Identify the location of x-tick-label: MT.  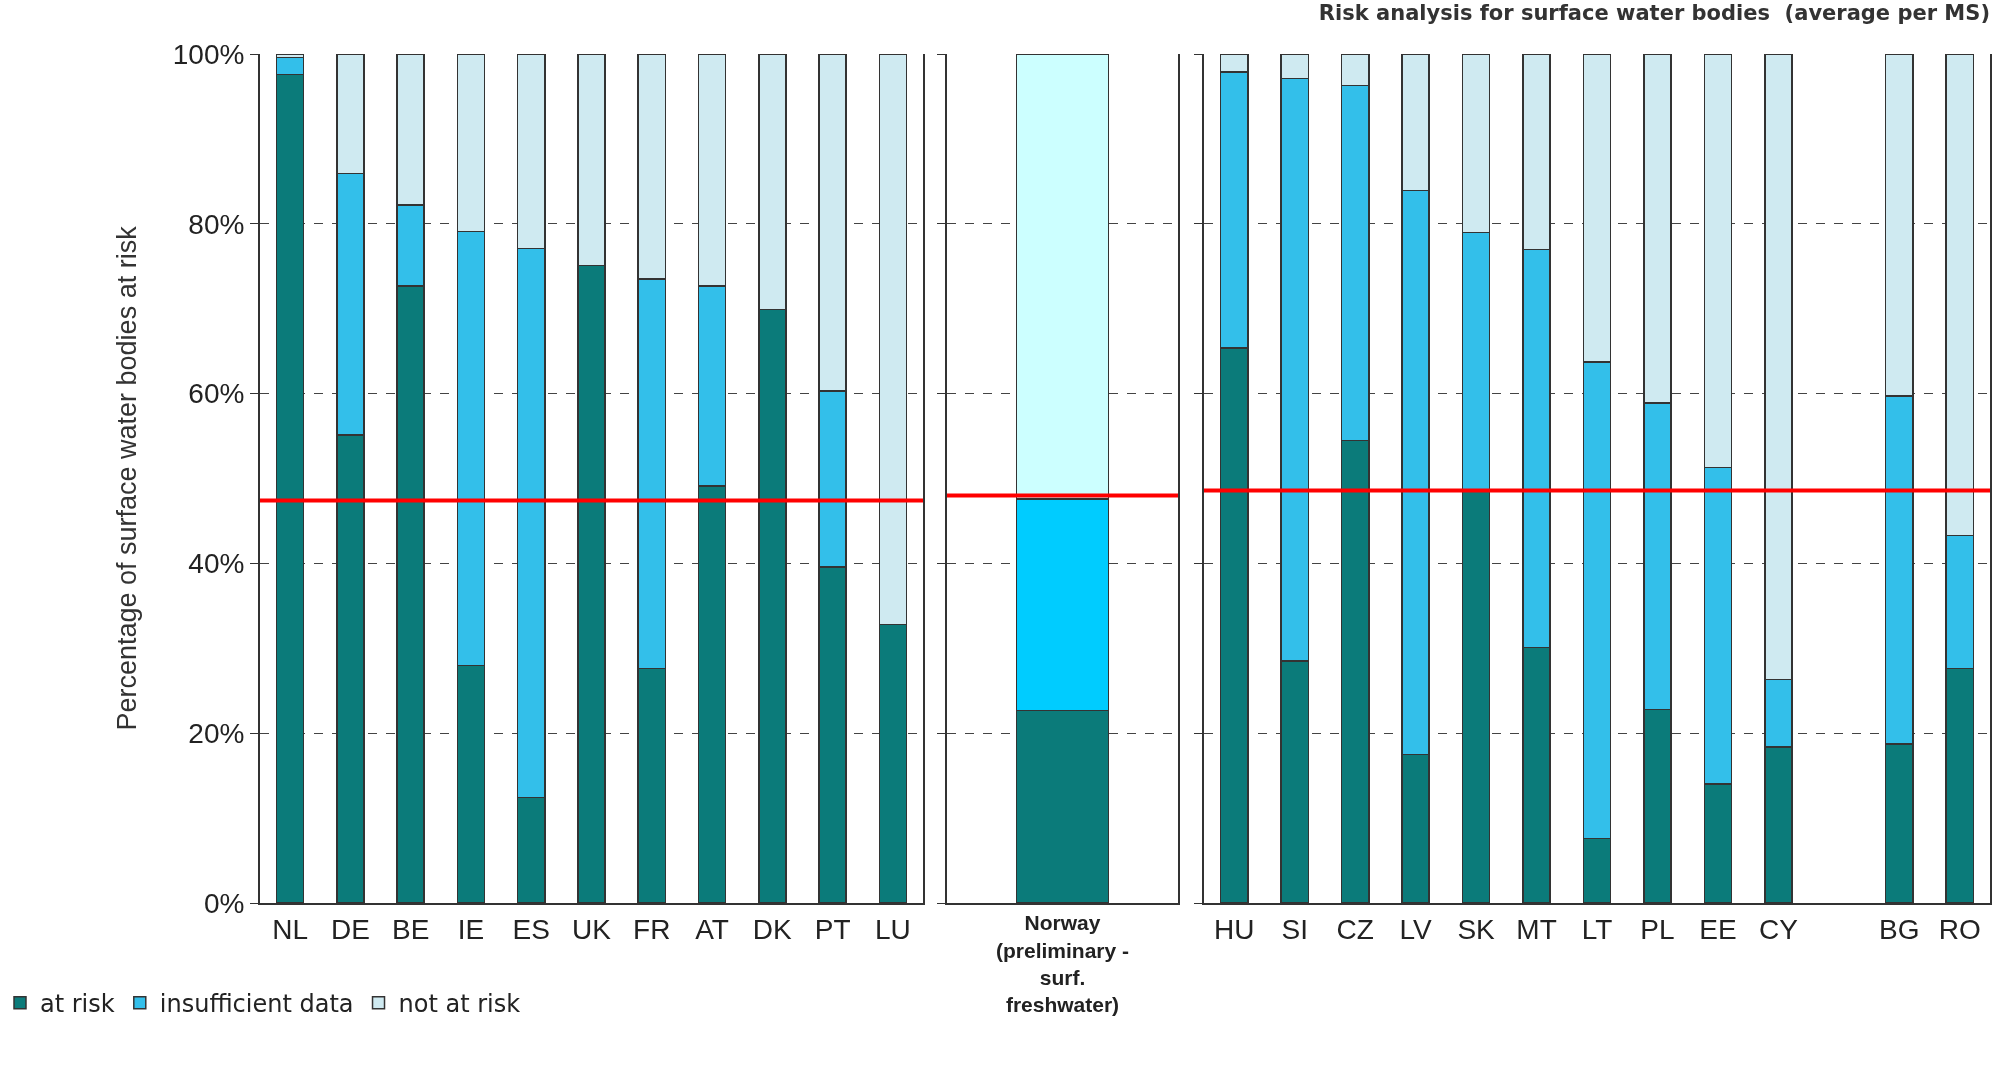
(1536, 929).